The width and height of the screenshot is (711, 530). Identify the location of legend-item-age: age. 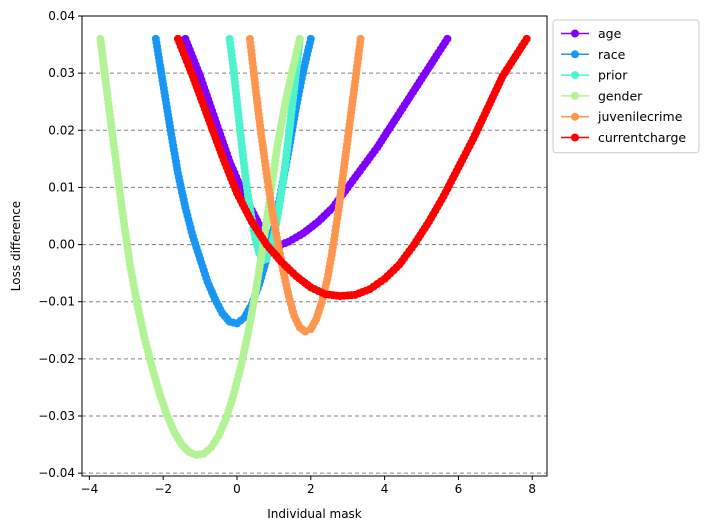
(591, 33).